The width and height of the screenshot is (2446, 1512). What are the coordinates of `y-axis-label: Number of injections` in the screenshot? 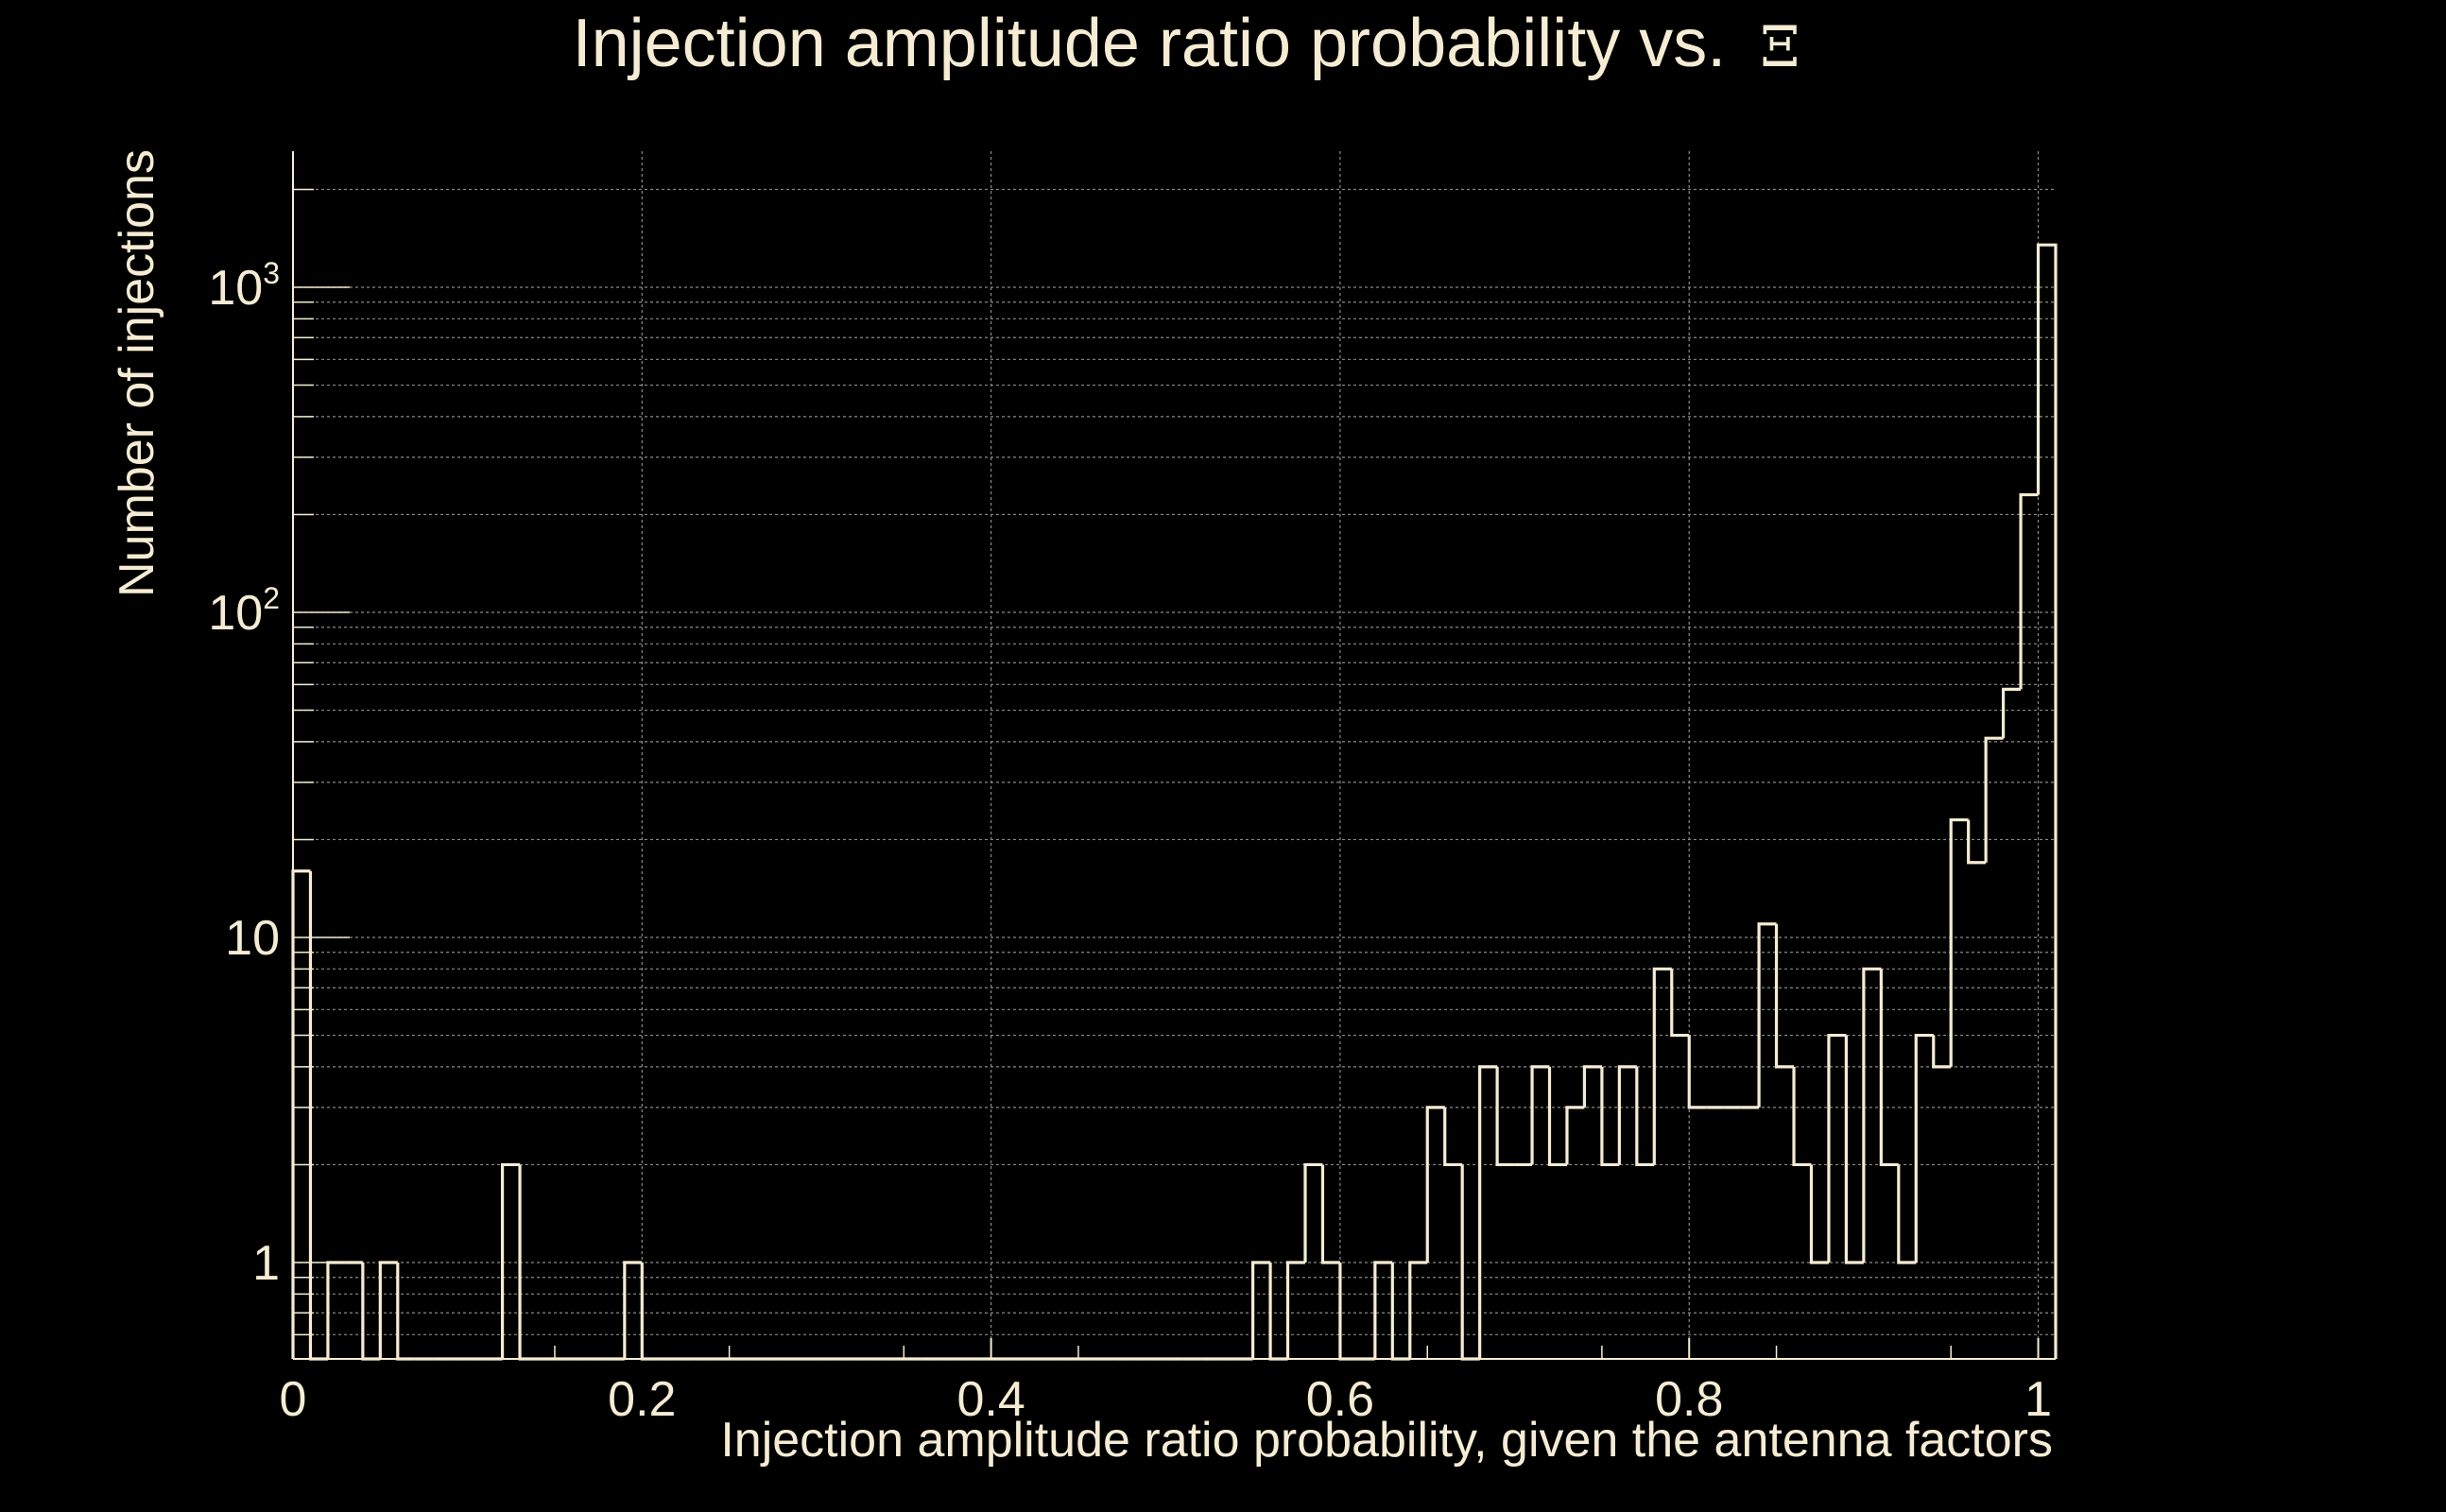 It's located at (137, 373).